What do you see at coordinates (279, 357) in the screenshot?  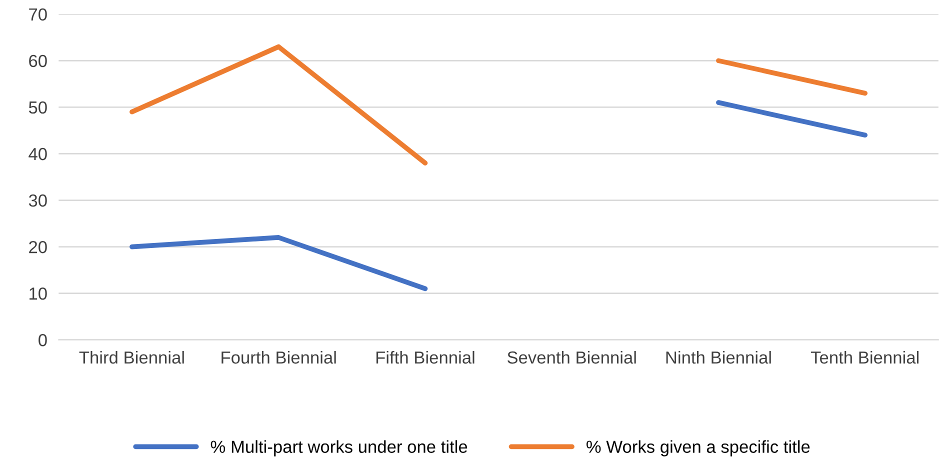 I see `x-tick-label: Fourth Biennial` at bounding box center [279, 357].